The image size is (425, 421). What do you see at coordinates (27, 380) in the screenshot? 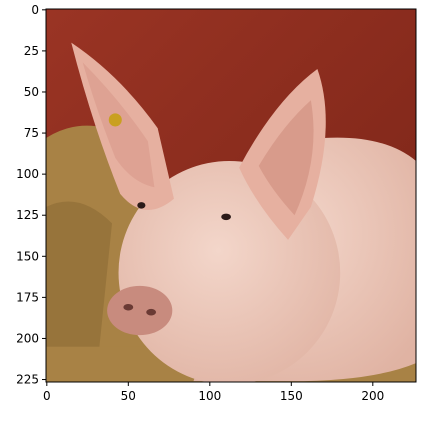
I see `y-tick-label: 225` at bounding box center [27, 380].